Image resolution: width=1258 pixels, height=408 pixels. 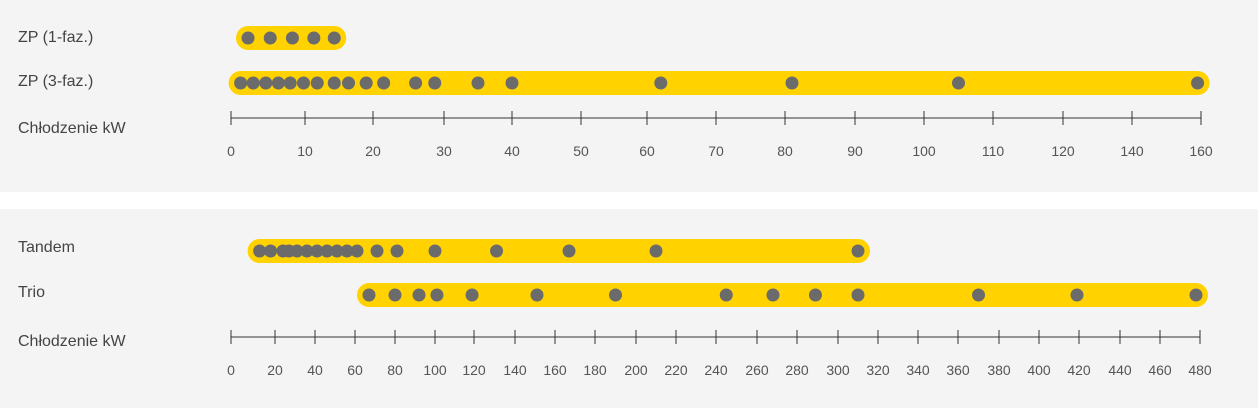 What do you see at coordinates (855, 151) in the screenshot?
I see `tick-label: 90` at bounding box center [855, 151].